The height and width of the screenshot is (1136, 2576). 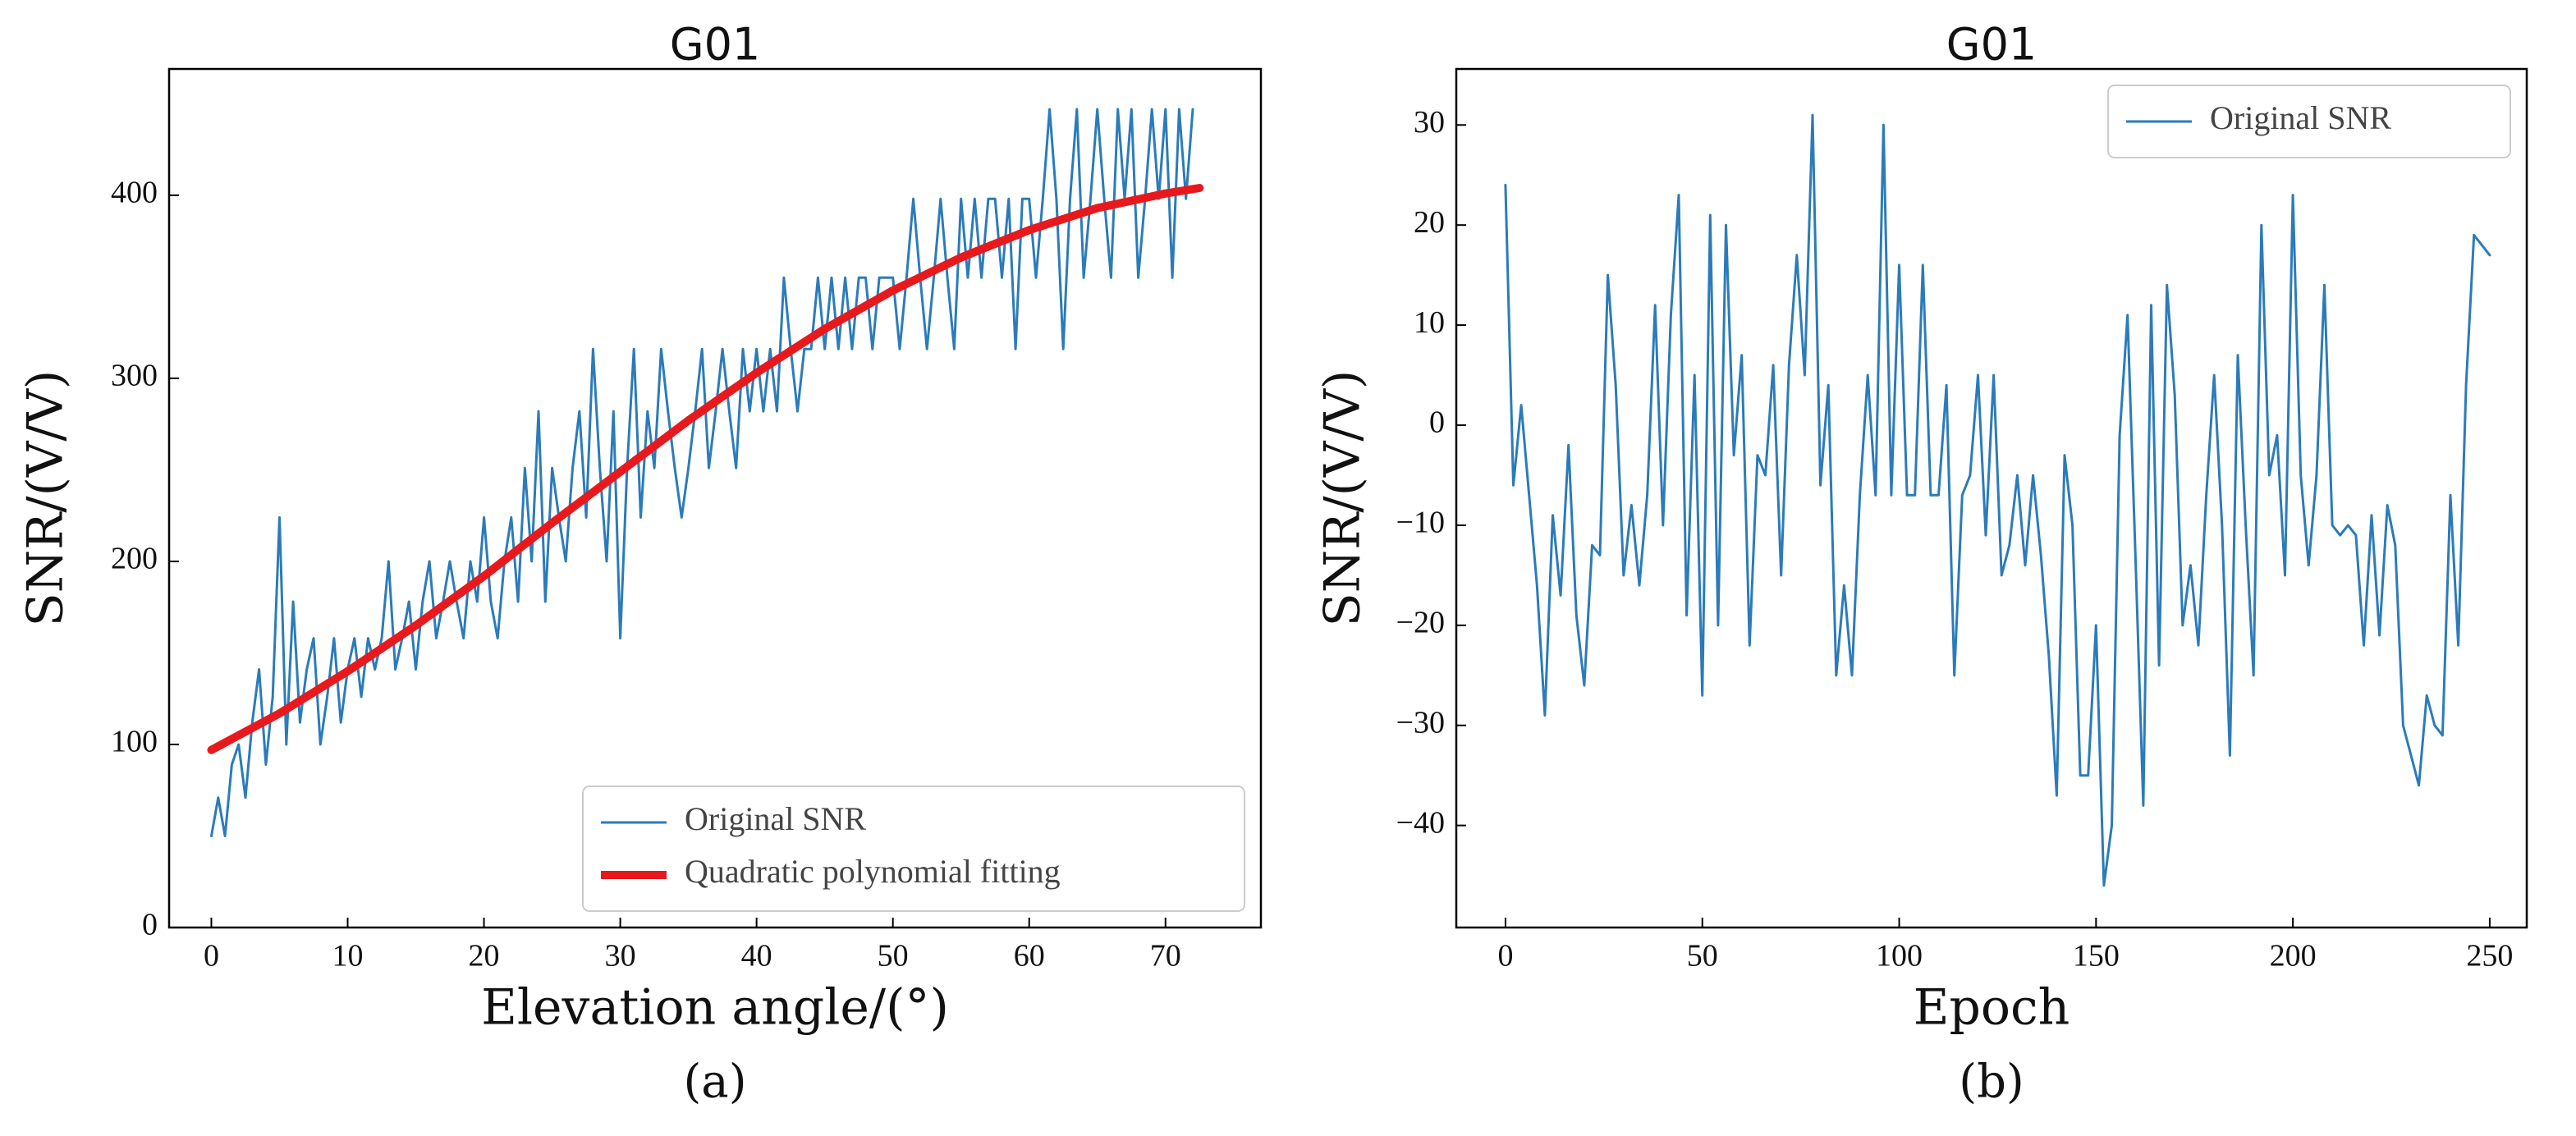 I want to click on x-tick-label: 100, so click(x=1900, y=956).